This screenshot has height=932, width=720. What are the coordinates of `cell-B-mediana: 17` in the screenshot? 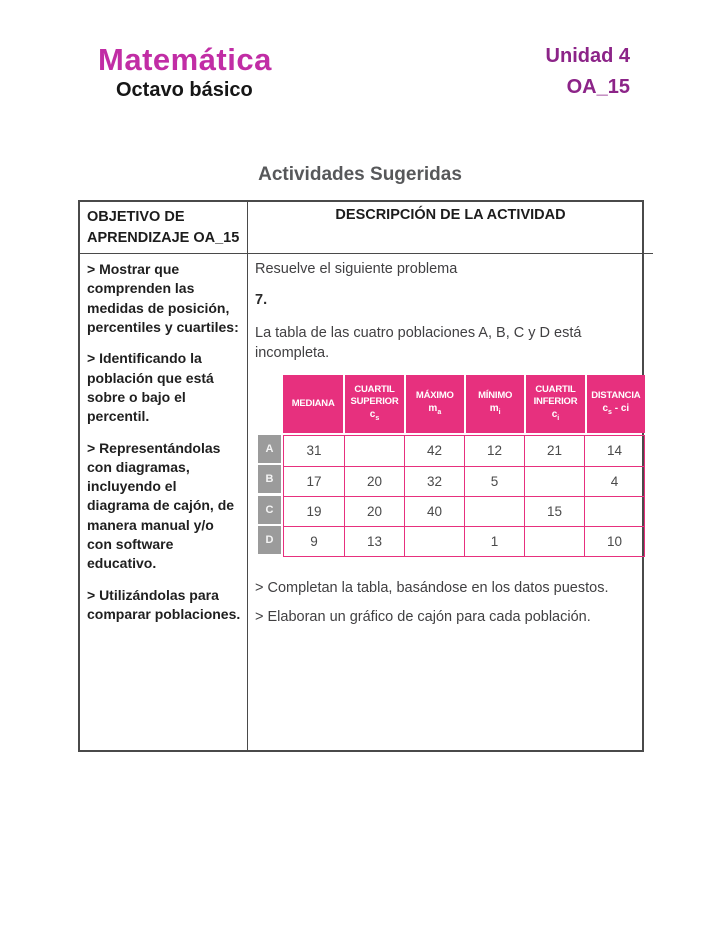 It's located at (314, 480).